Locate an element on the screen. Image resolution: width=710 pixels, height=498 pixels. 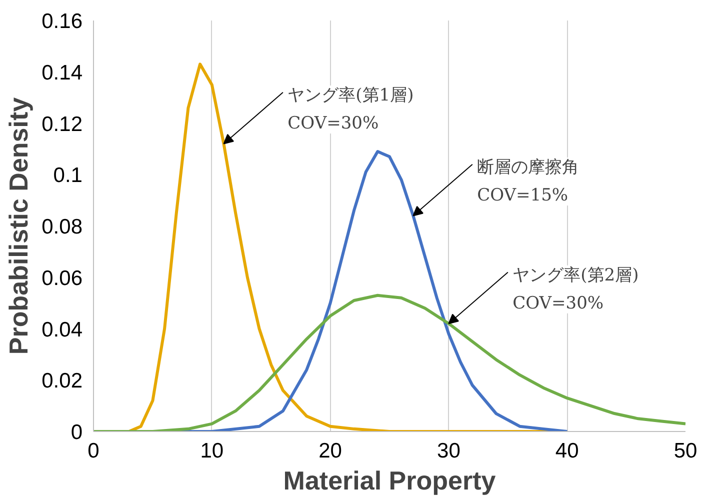
y-tick-label: 0.02 is located at coordinates (62, 381).